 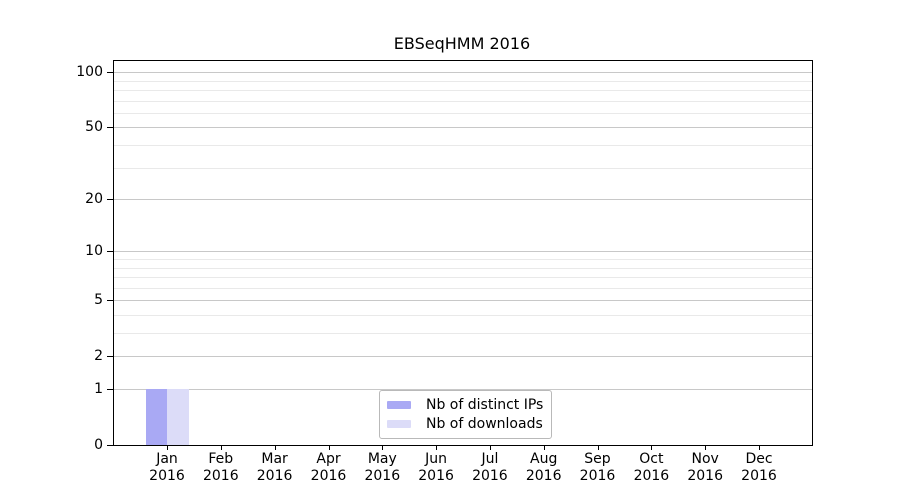 I want to click on x-tick-label: Aug 2016, so click(x=544, y=468).